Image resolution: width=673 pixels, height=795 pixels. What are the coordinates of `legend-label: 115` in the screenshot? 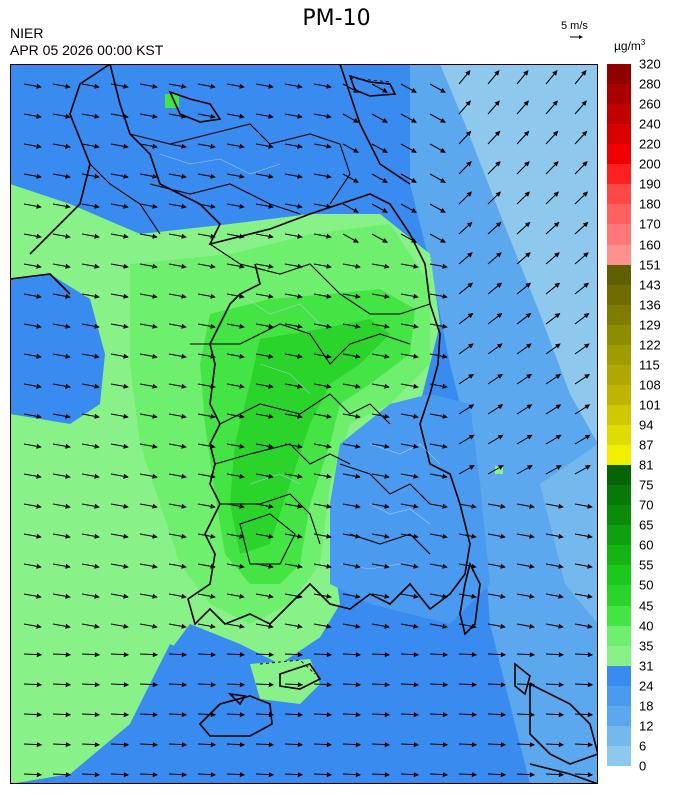 It's located at (649, 365).